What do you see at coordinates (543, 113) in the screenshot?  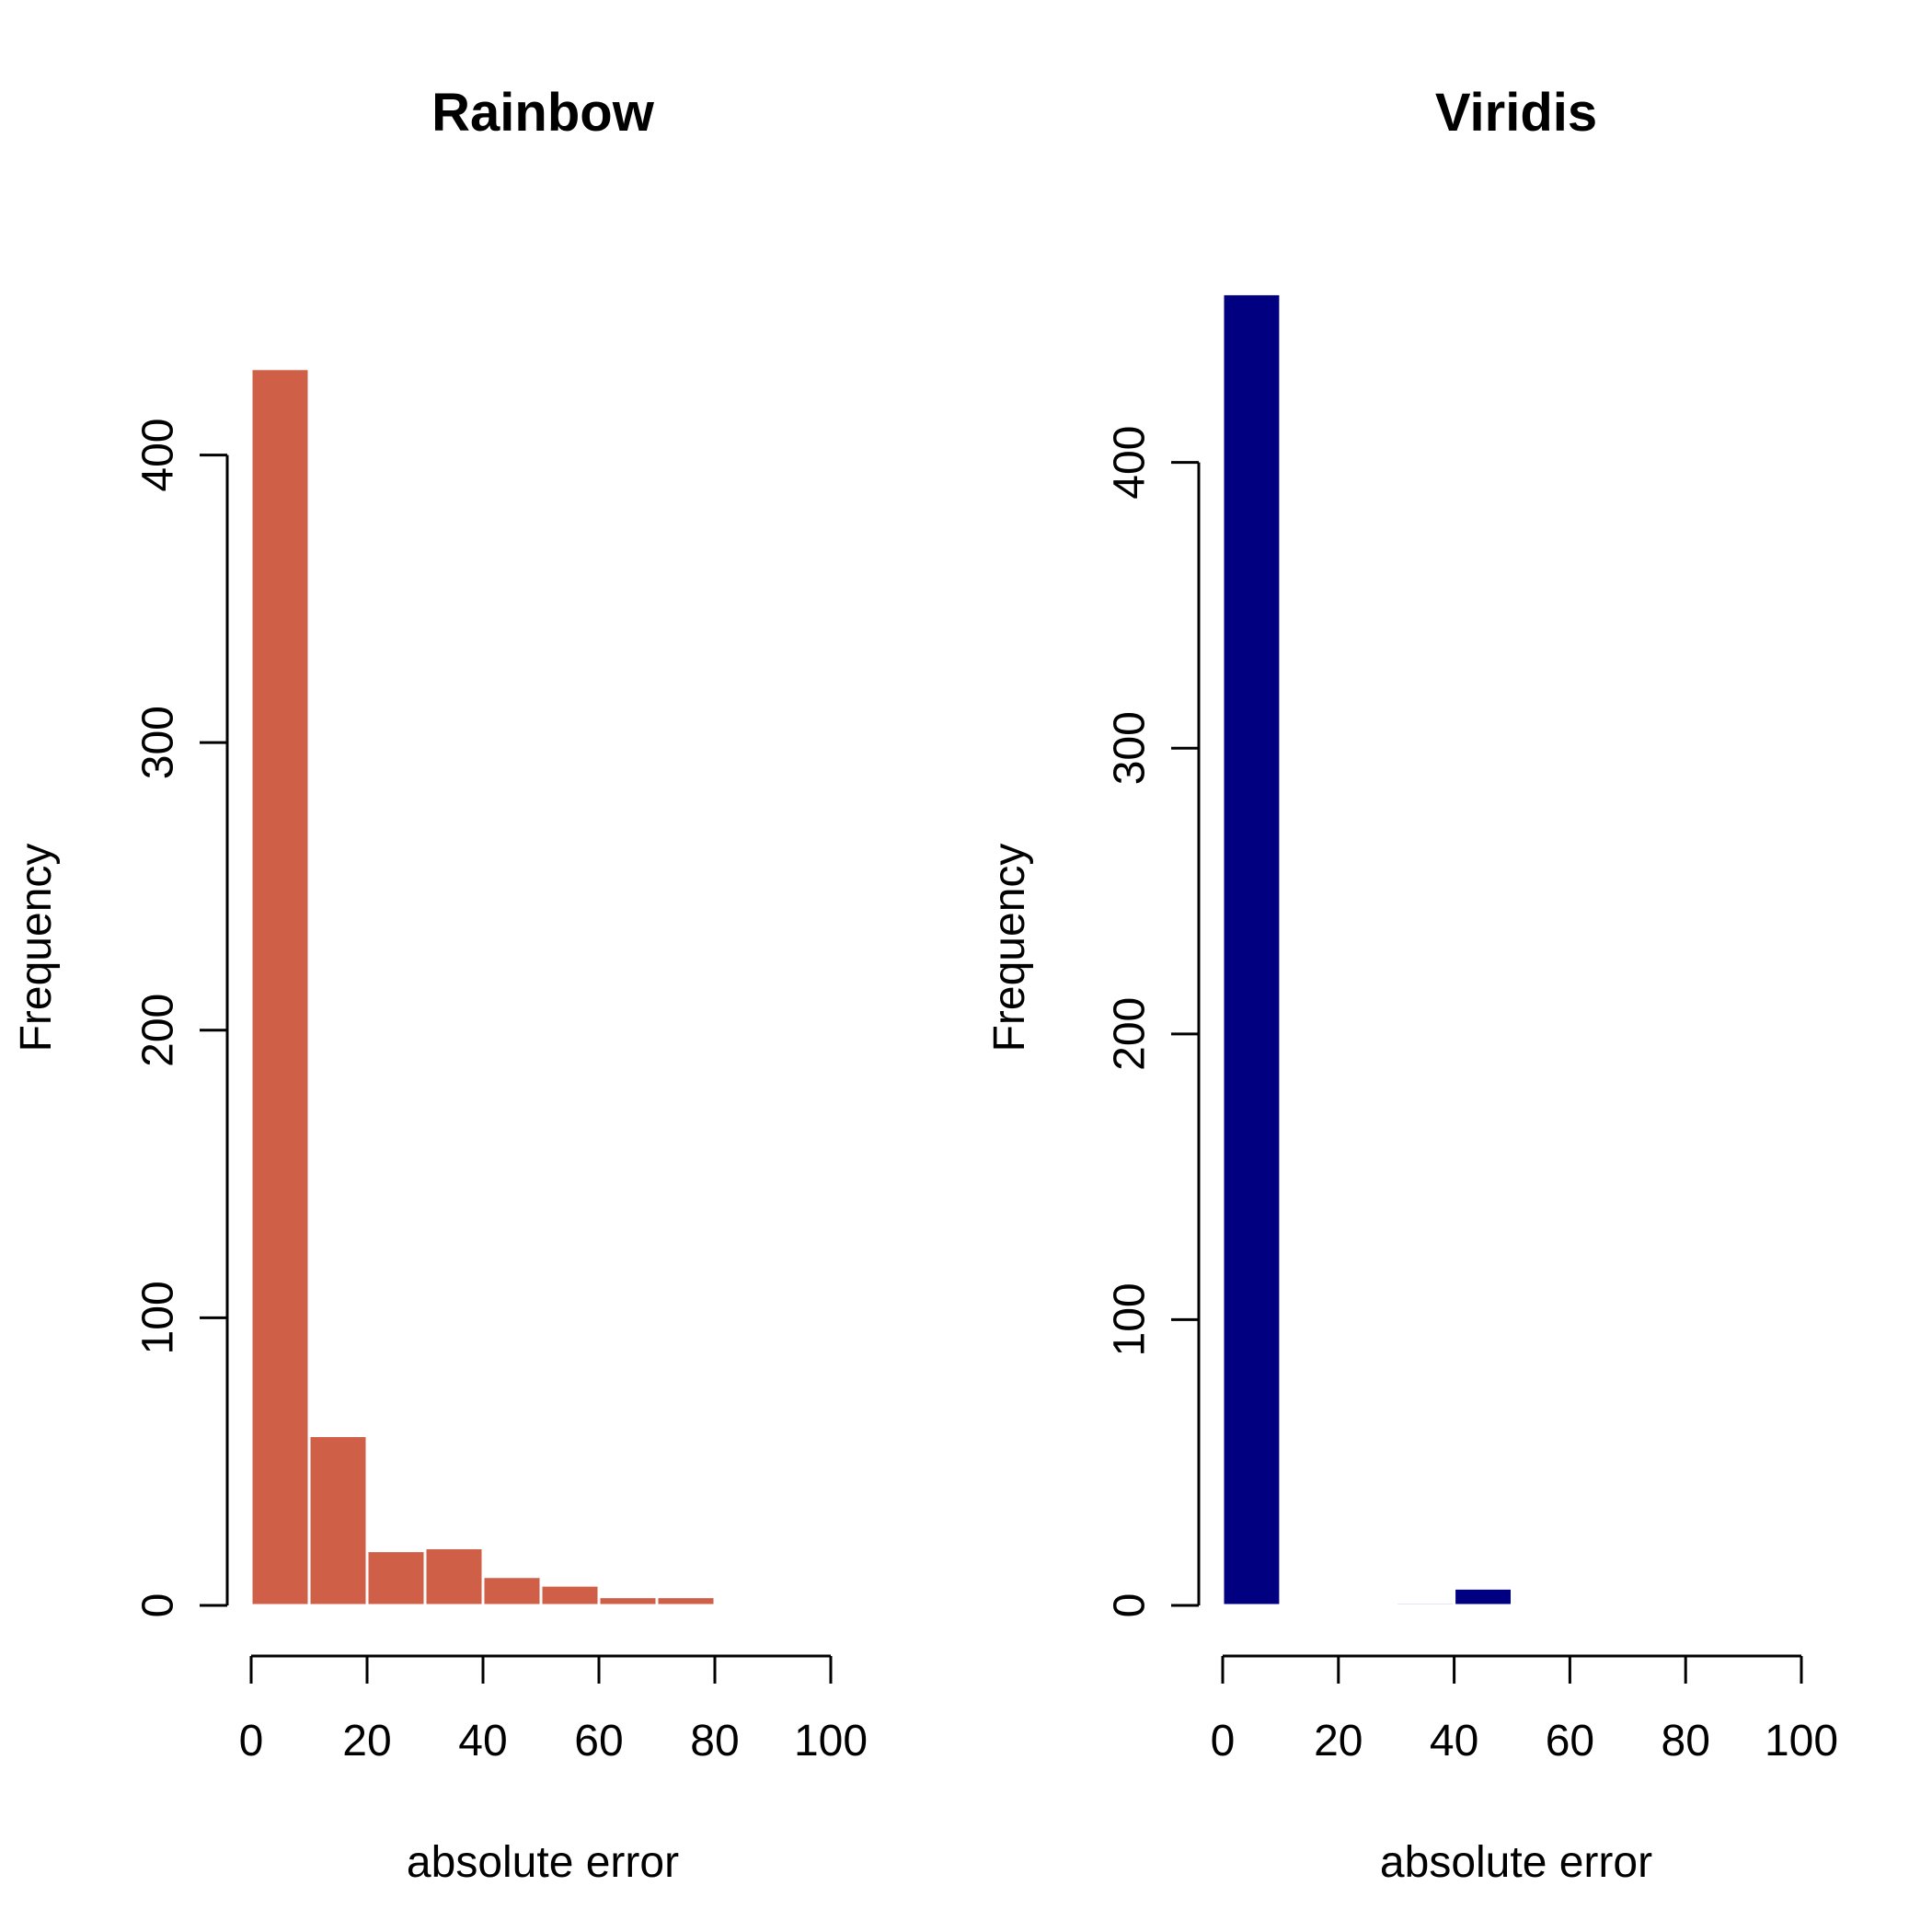 I see `chart-title: Rainbow` at bounding box center [543, 113].